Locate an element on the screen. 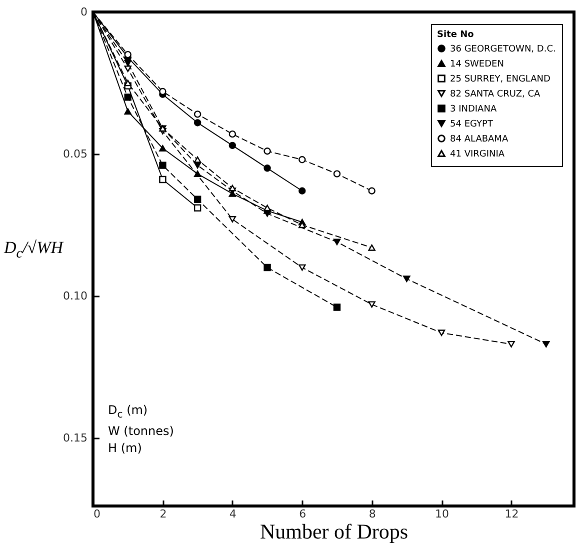  legend-label: 25 SURREY, ENGLAND is located at coordinates (500, 79).